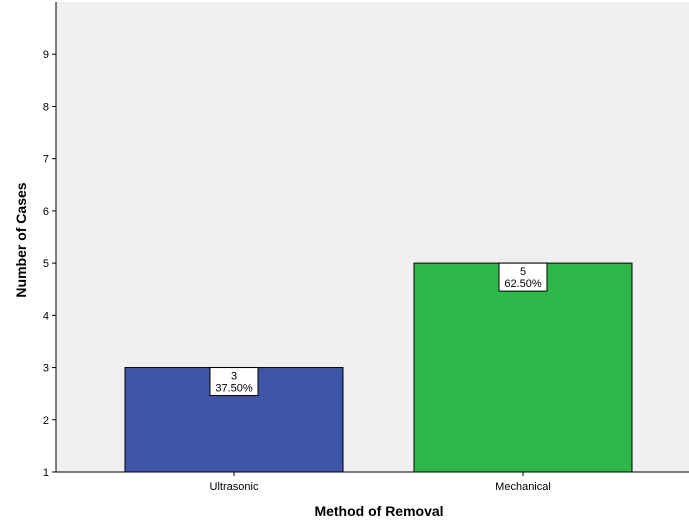 This screenshot has height=520, width=689. Describe the element at coordinates (523, 272) in the screenshot. I see `data-label-count: 5` at that location.